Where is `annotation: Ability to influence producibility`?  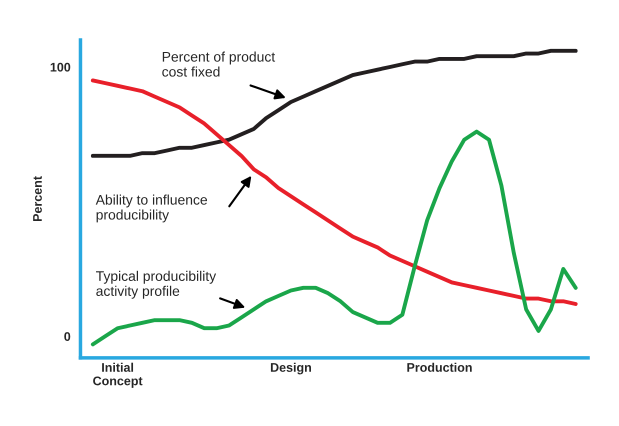
annotation: Ability to influence producibility is located at coordinates (152, 208).